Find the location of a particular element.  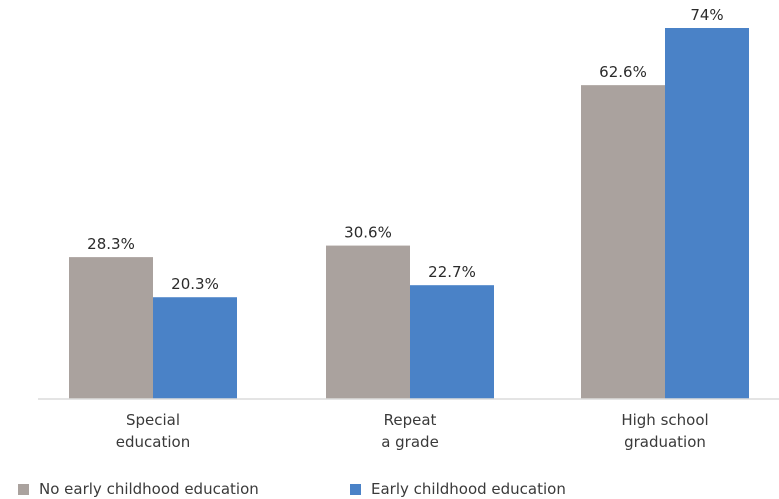

category-label-0-line-0: Special is located at coordinates (153, 420).